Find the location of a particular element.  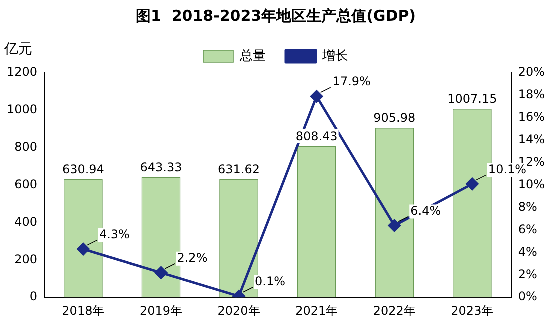

y2-tick-label: 20% is located at coordinates (531, 72).